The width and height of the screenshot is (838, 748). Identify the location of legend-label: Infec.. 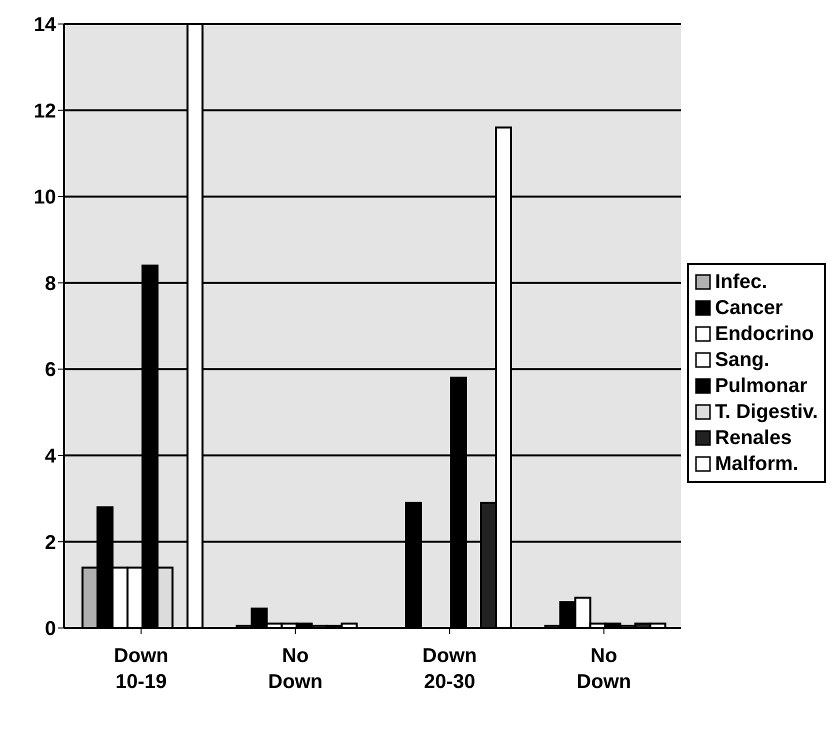
(741, 282).